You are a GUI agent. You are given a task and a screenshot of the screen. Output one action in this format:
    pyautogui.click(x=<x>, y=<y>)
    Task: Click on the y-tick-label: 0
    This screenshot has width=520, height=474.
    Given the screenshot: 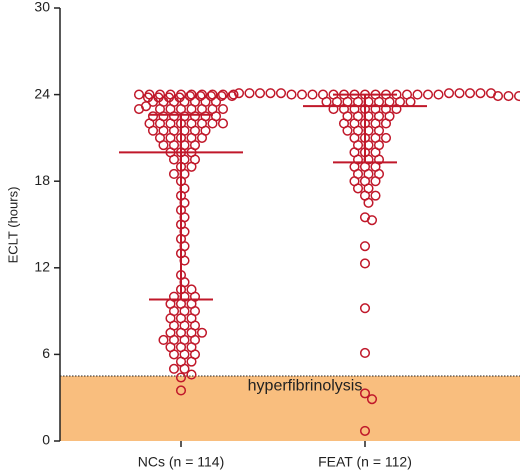 What is the action you would take?
    pyautogui.click(x=46, y=440)
    